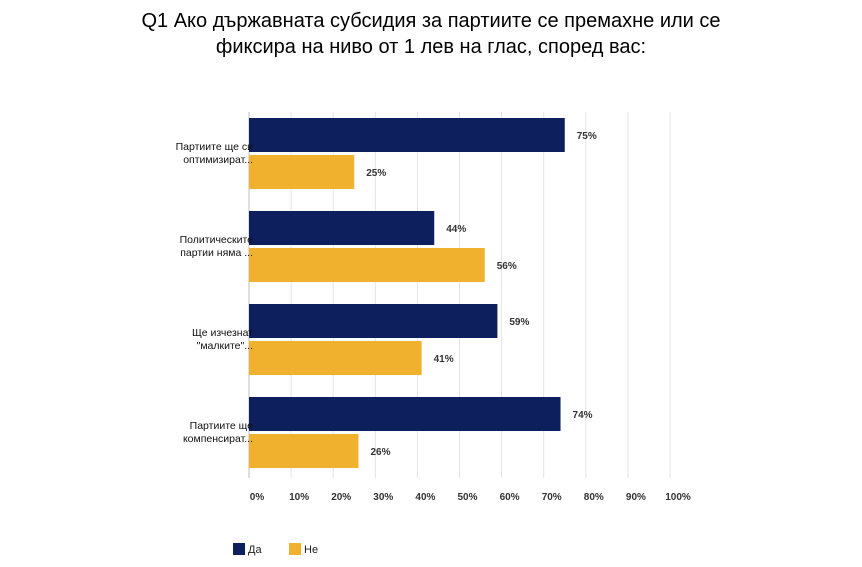 The image size is (862, 567). Describe the element at coordinates (510, 497) in the screenshot. I see `x-tick-label: 60%` at that location.